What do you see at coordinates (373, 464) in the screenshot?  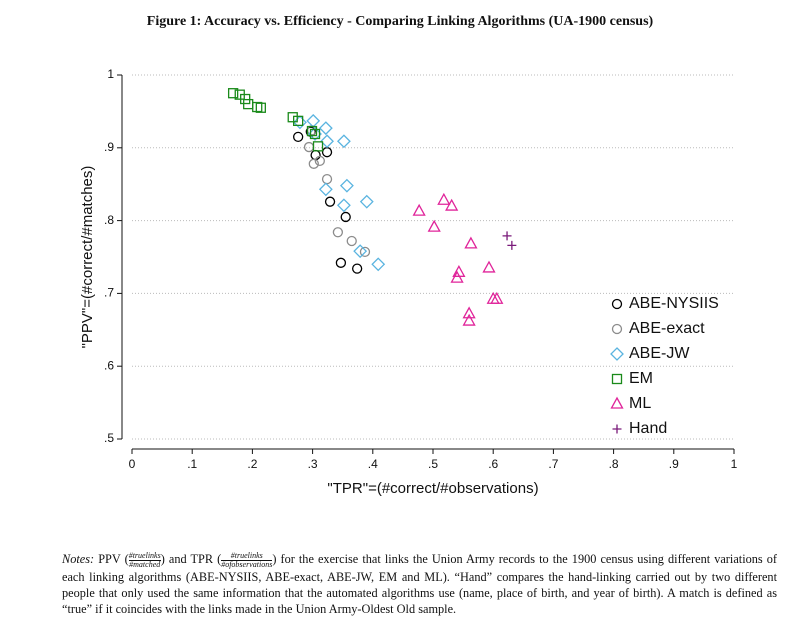 I see `x-tick-label: .4` at bounding box center [373, 464].